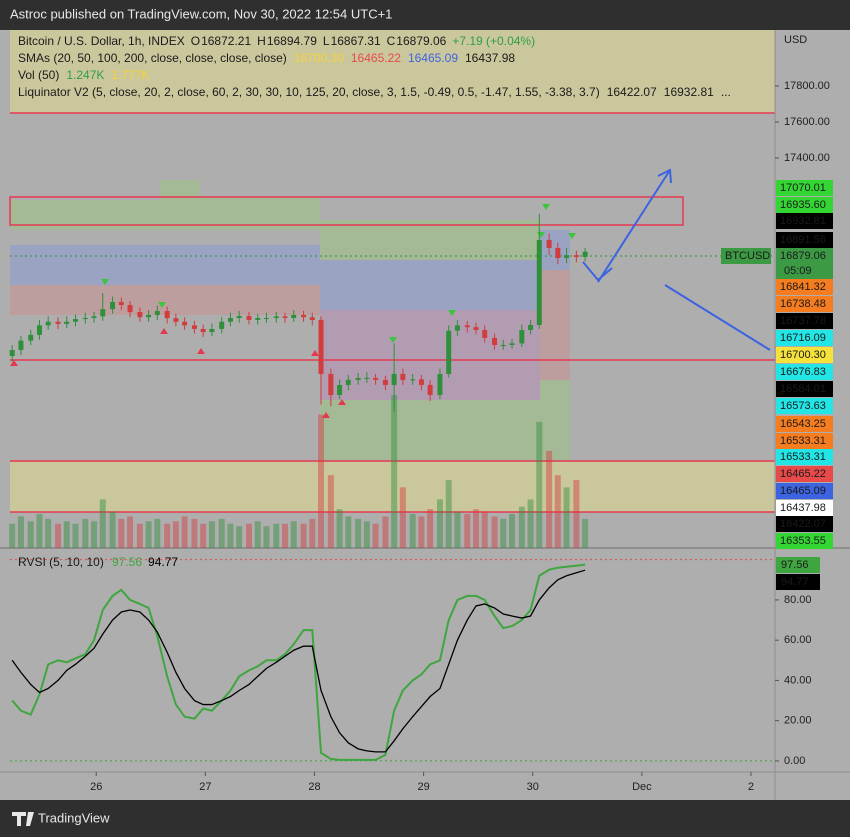 Image resolution: width=850 pixels, height=837 pixels. Describe the element at coordinates (803, 321) in the screenshot. I see `price-tag-label: 16737.78` at that location.